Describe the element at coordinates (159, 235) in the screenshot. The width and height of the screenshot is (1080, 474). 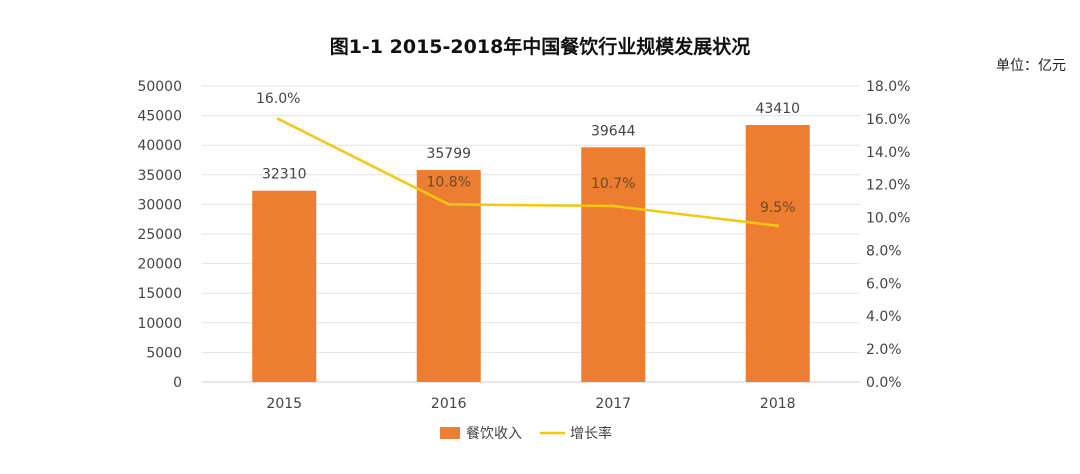
I see `y-left-tick-label: 25000` at that location.